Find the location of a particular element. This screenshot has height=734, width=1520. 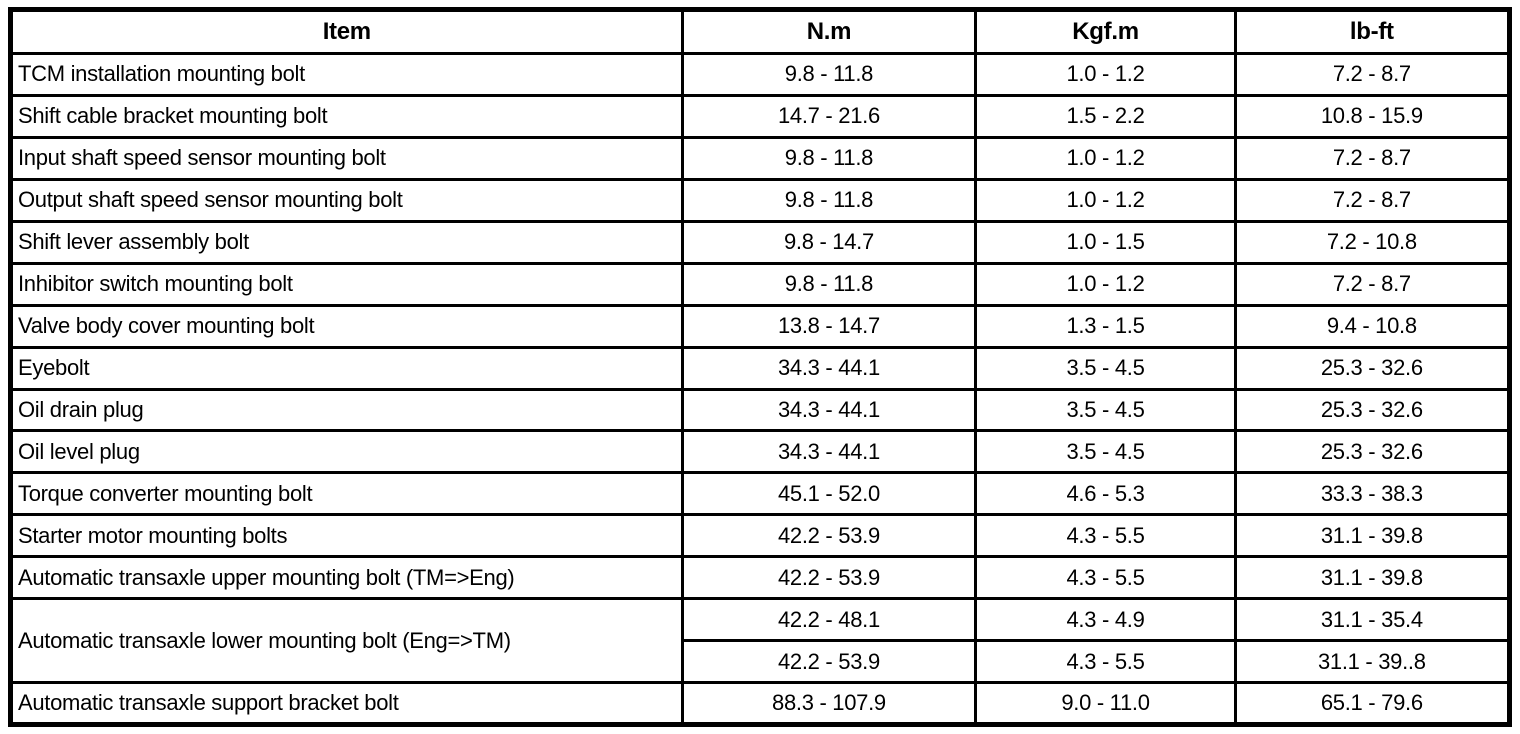

lbft-cell: 10.8 - 15.9 is located at coordinates (1372, 116).